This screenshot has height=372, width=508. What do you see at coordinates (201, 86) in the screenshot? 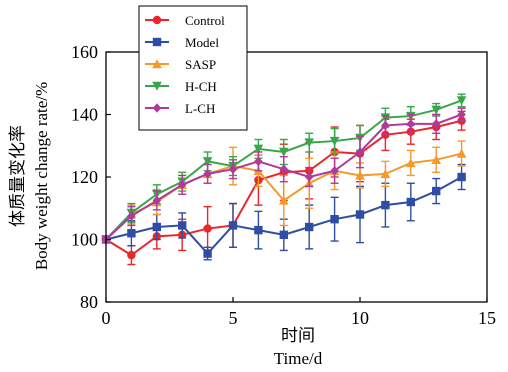
I see `legend-label: H-CH` at bounding box center [201, 86].